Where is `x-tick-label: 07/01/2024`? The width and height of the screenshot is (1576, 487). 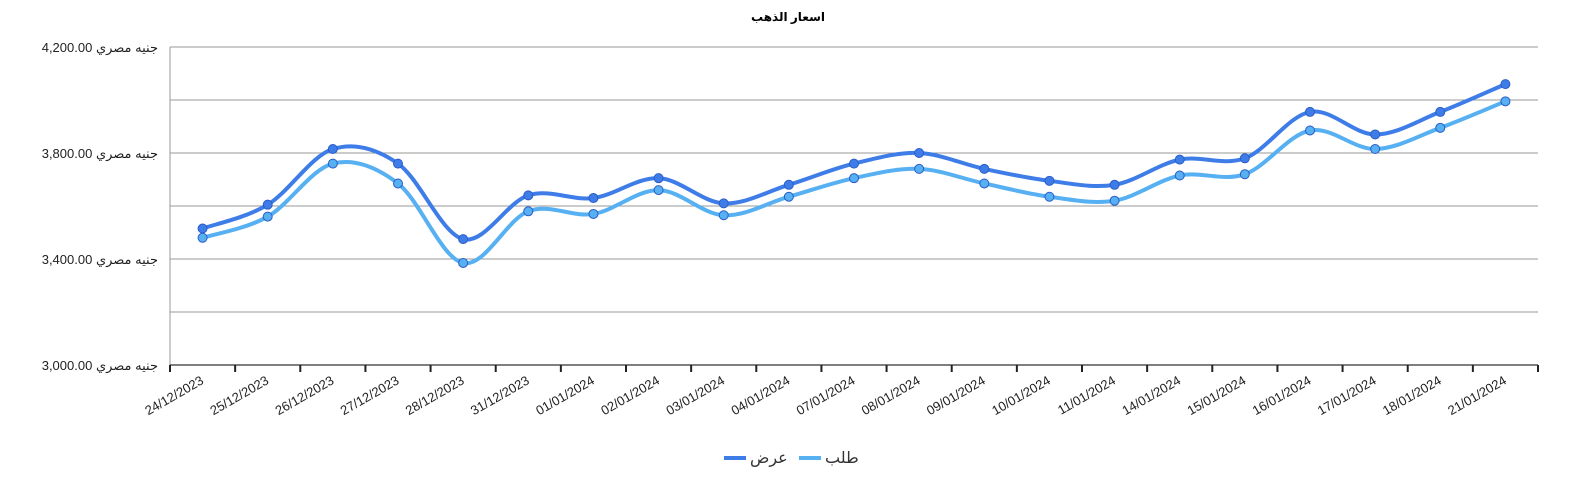
x-tick-label: 07/01/2024 is located at coordinates (826, 396).